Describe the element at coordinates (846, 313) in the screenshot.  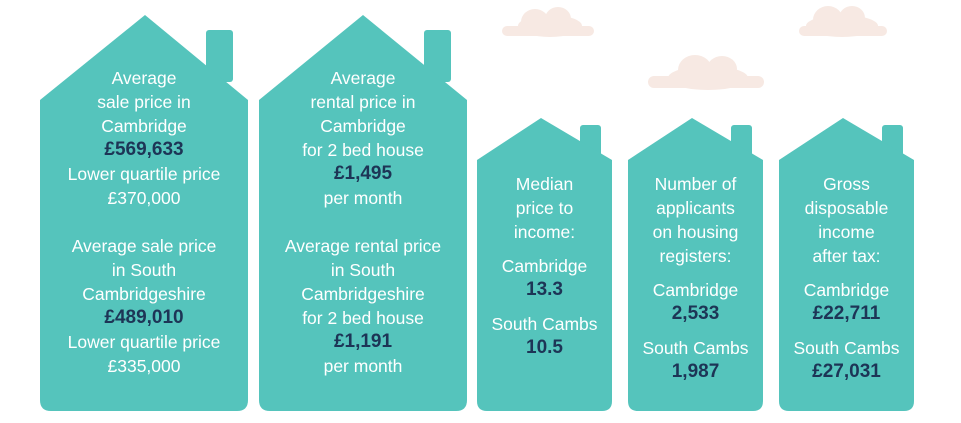
I see `value: £22,711` at that location.